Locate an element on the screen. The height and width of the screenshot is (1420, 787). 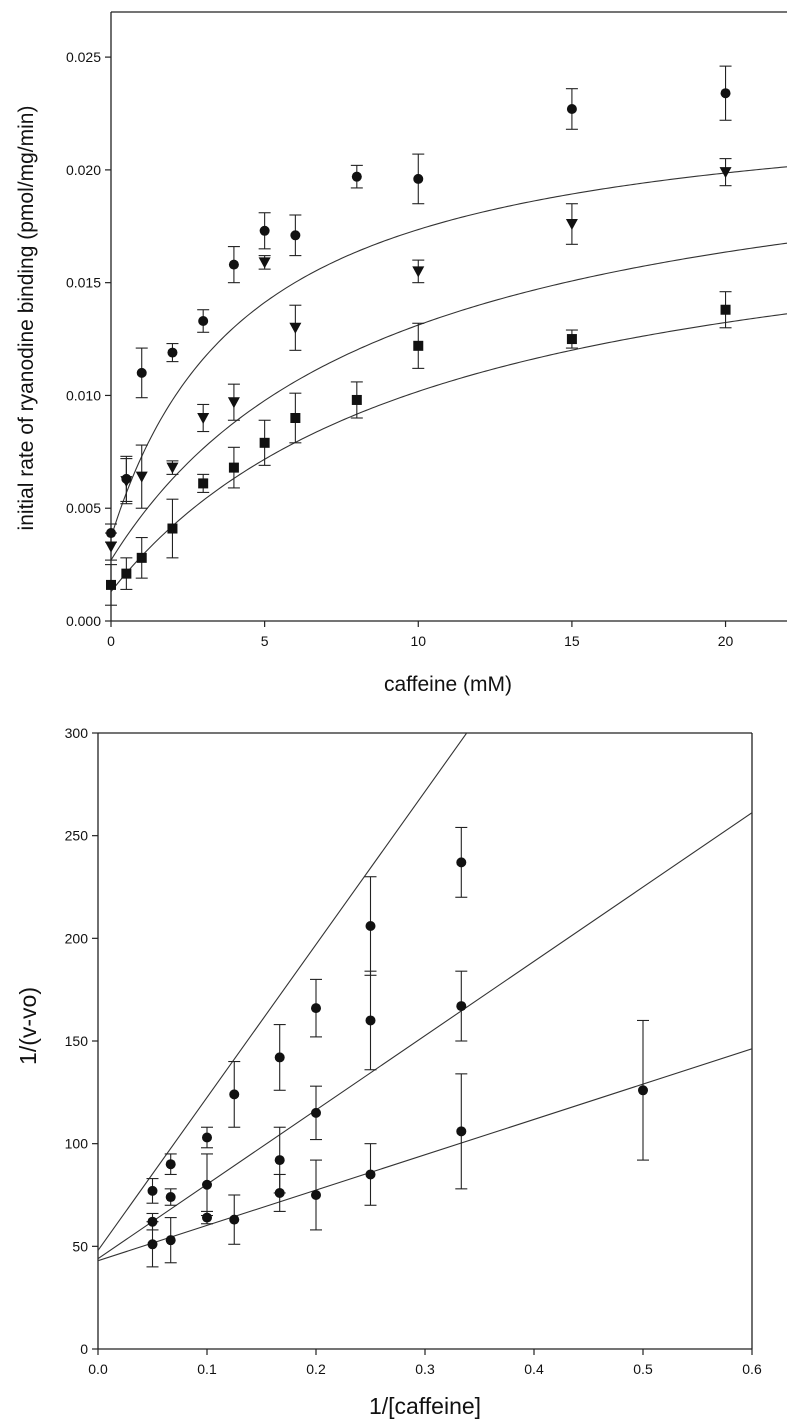
x-tick-label: 5 is located at coordinates (265, 641).